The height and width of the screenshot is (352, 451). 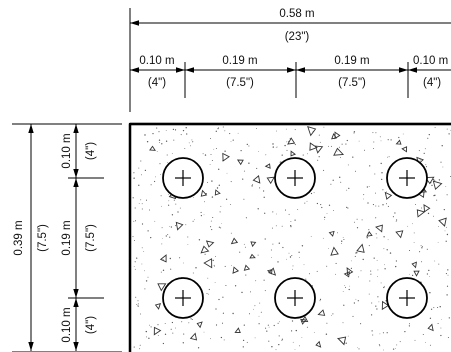 What do you see at coordinates (351, 61) in the screenshot?
I see `top-segment-3-metric: 0.19 m` at bounding box center [351, 61].